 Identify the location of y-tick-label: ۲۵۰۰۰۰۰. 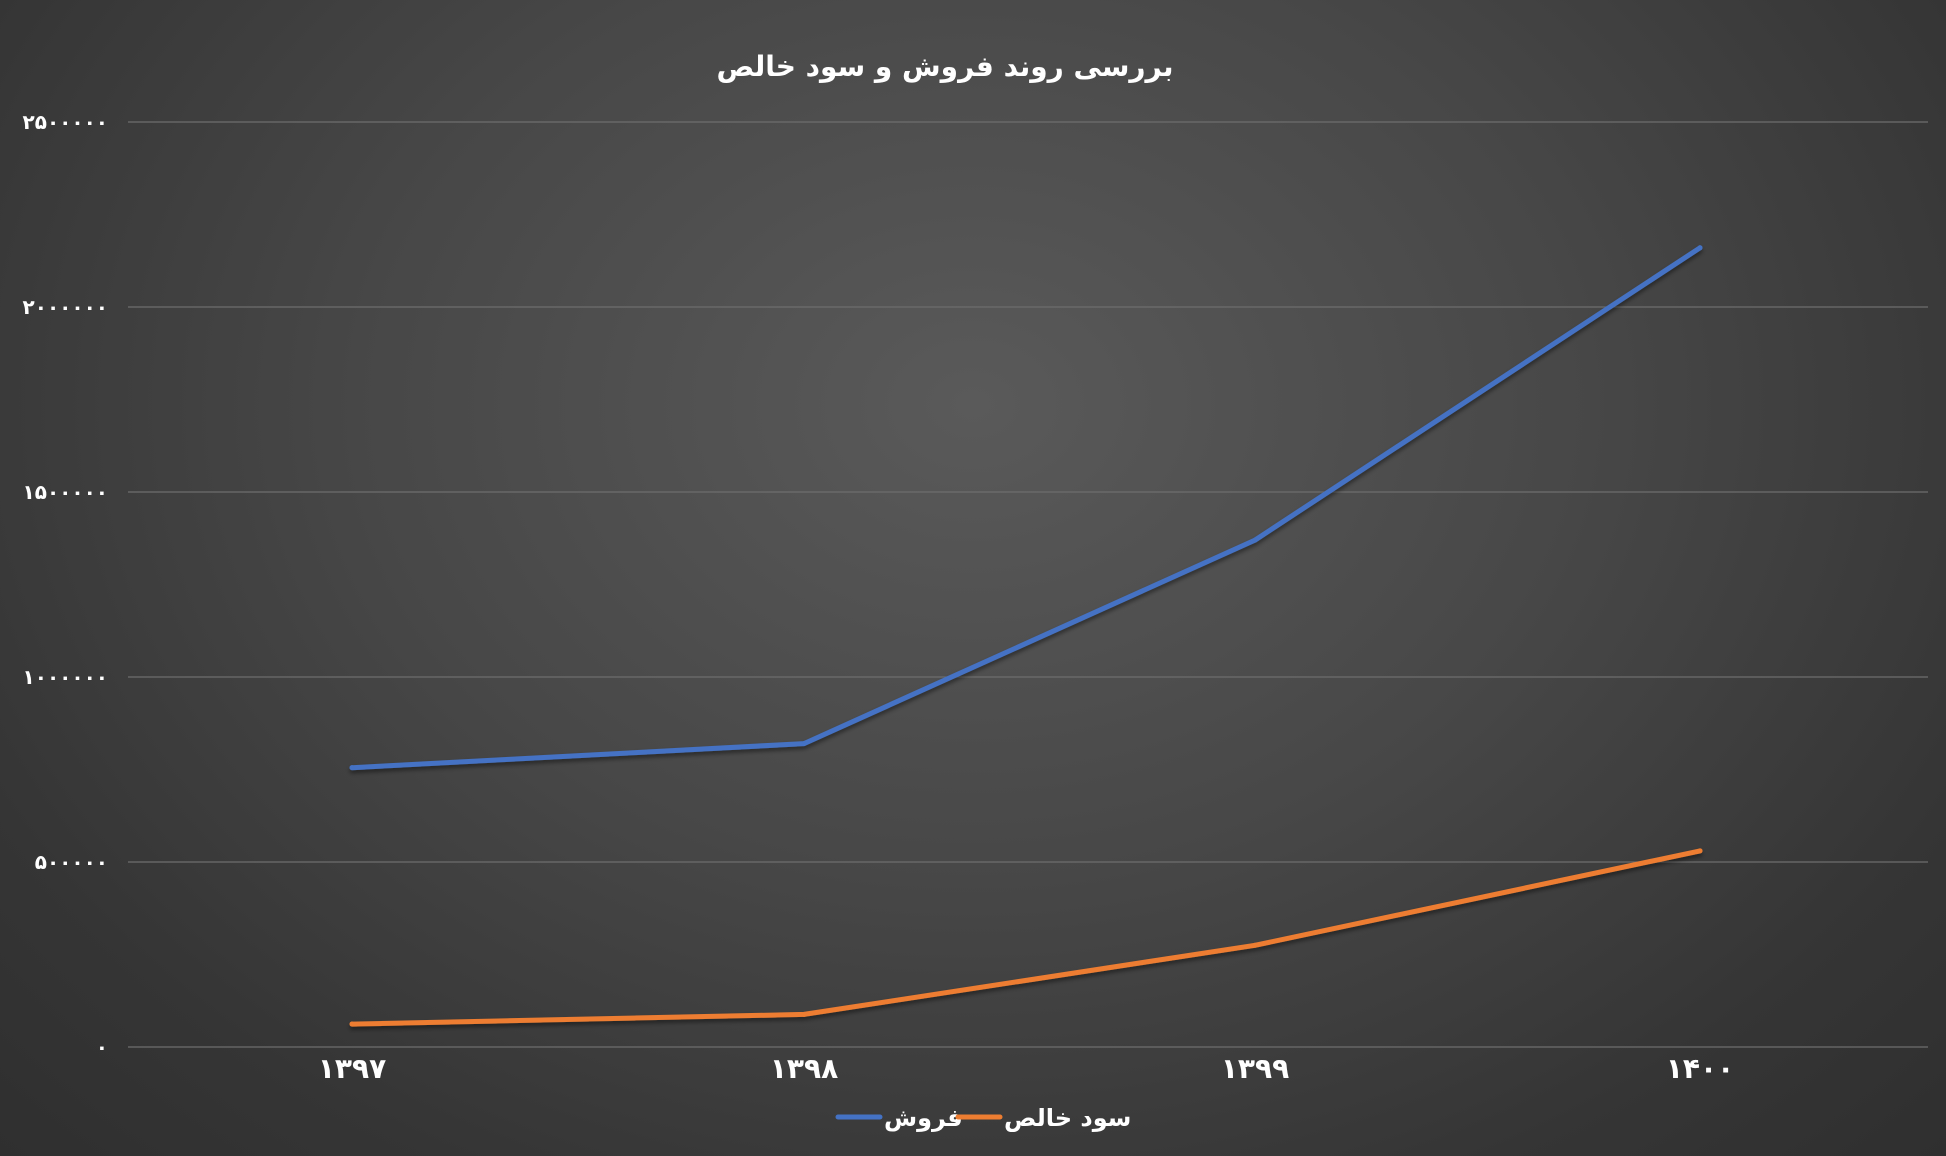
(65, 122).